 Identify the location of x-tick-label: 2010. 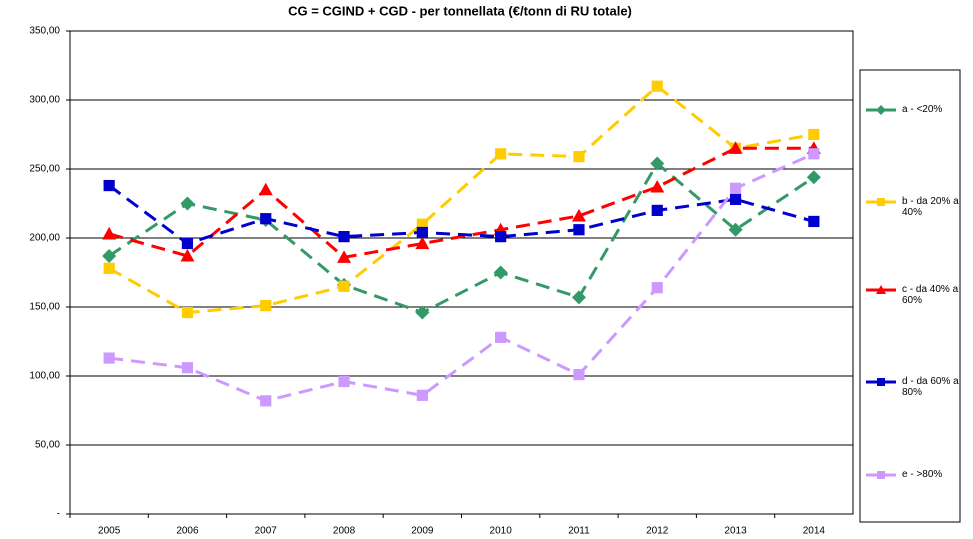
(501, 531).